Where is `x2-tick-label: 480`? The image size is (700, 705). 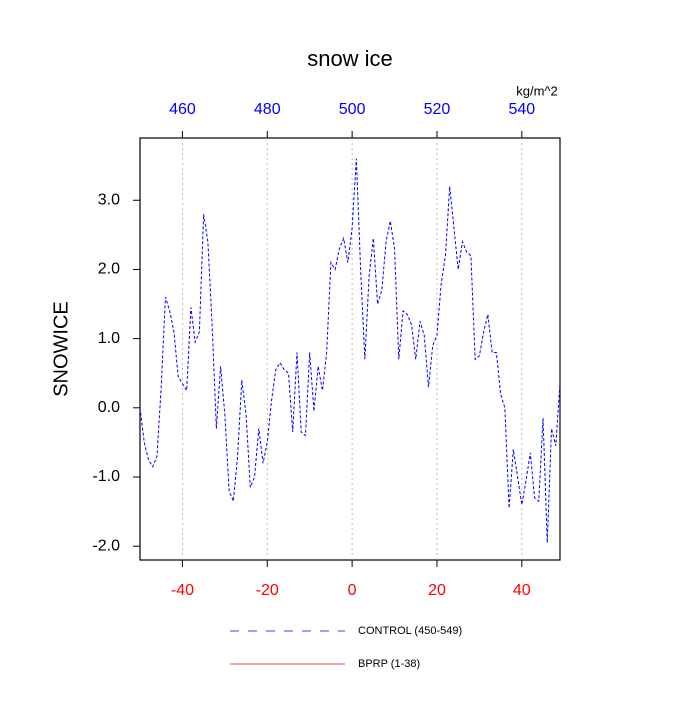 x2-tick-label: 480 is located at coordinates (267, 109).